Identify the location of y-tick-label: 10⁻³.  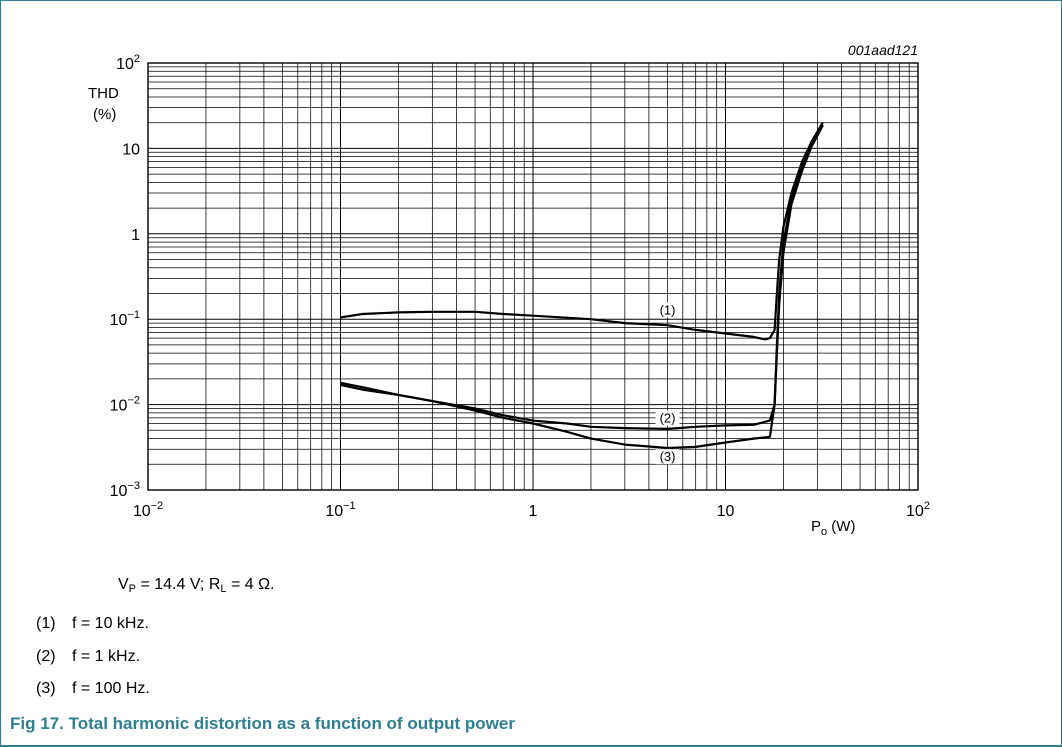
(125, 490).